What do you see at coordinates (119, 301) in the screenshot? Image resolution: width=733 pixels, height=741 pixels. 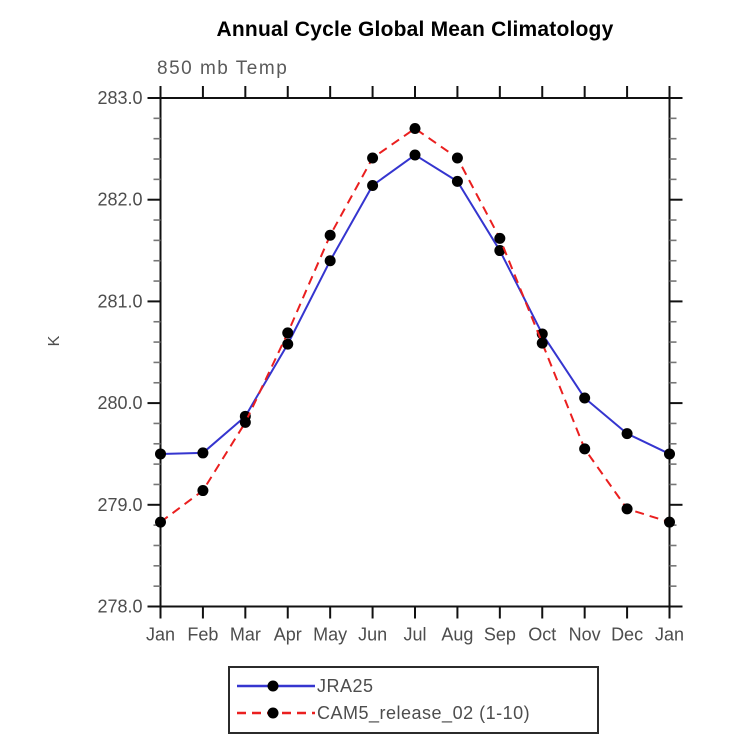 I see `y-axis-tick-label: 281.0` at bounding box center [119, 301].